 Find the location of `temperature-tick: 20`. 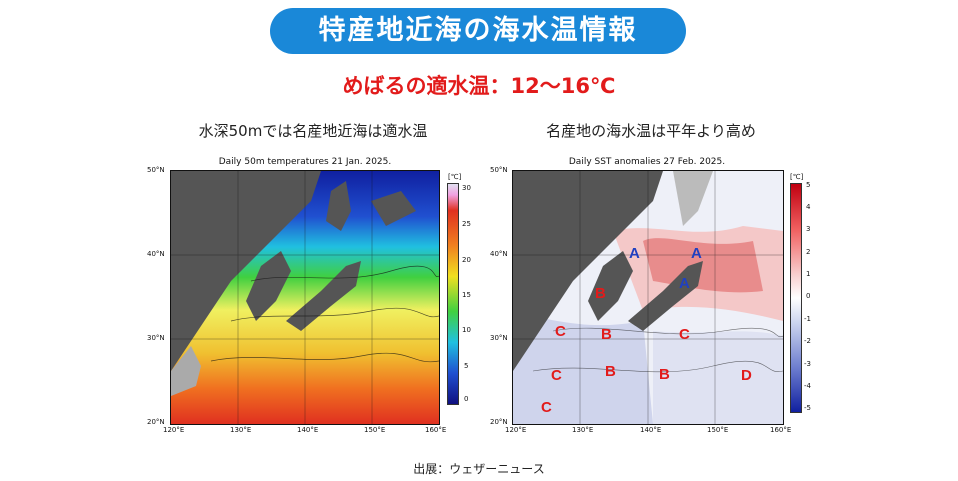

temperature-tick: 20 is located at coordinates (466, 260).